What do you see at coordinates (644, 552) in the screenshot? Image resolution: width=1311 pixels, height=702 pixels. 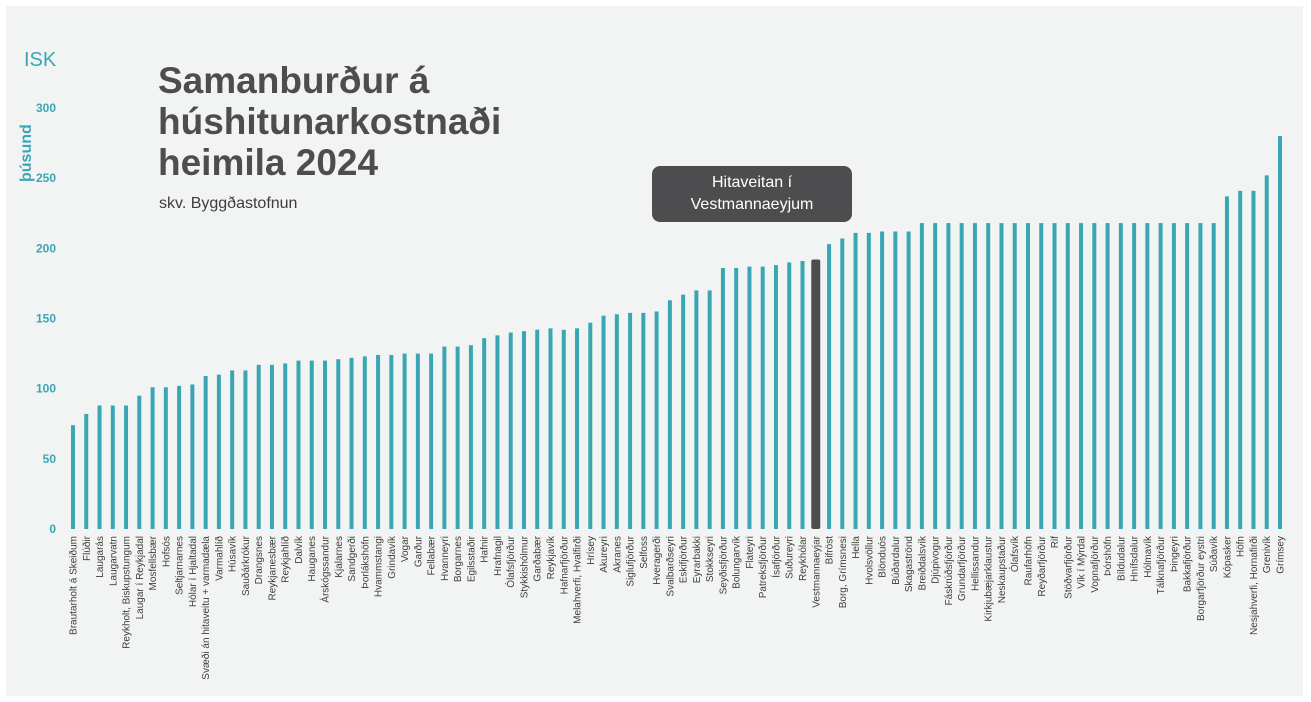 I see `x-tick-label: Selfoss` at bounding box center [644, 552].